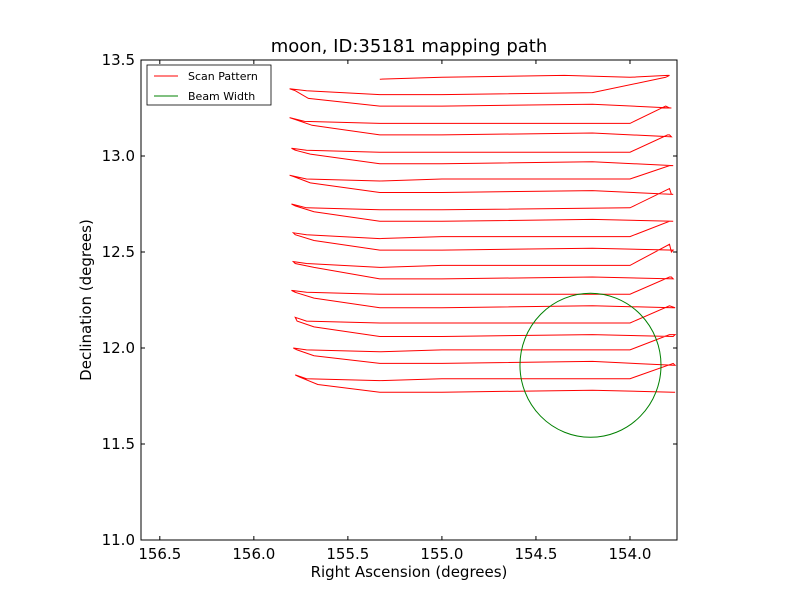  Describe the element at coordinates (118, 444) in the screenshot. I see `y-tick-label: 11.5` at that location.